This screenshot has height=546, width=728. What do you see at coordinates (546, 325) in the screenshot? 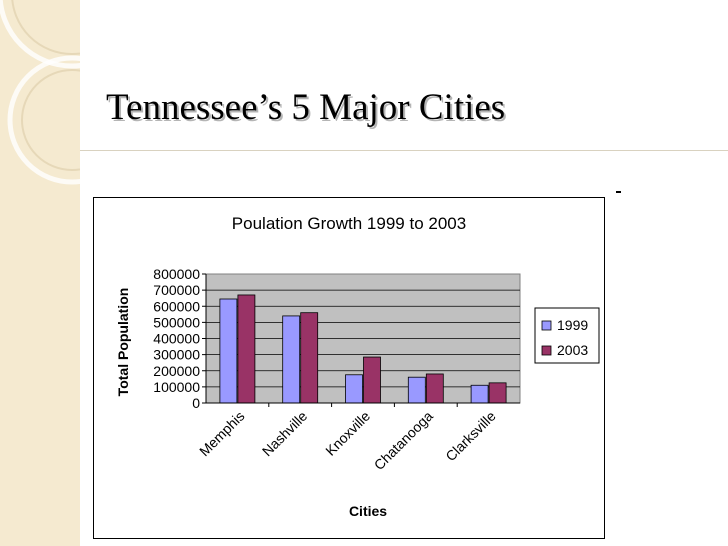
I see `legend-swatch-1999` at bounding box center [546, 325].